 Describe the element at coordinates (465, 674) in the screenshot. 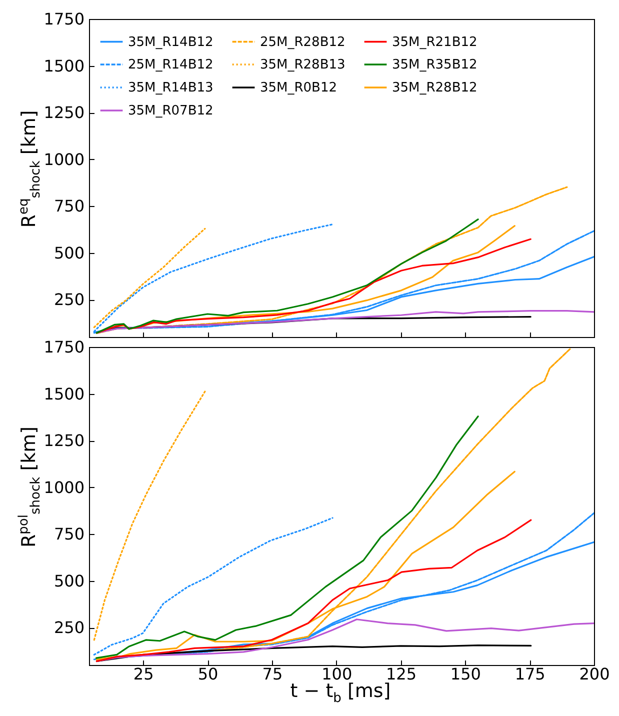

I see `x-tick-label: 150` at that location.